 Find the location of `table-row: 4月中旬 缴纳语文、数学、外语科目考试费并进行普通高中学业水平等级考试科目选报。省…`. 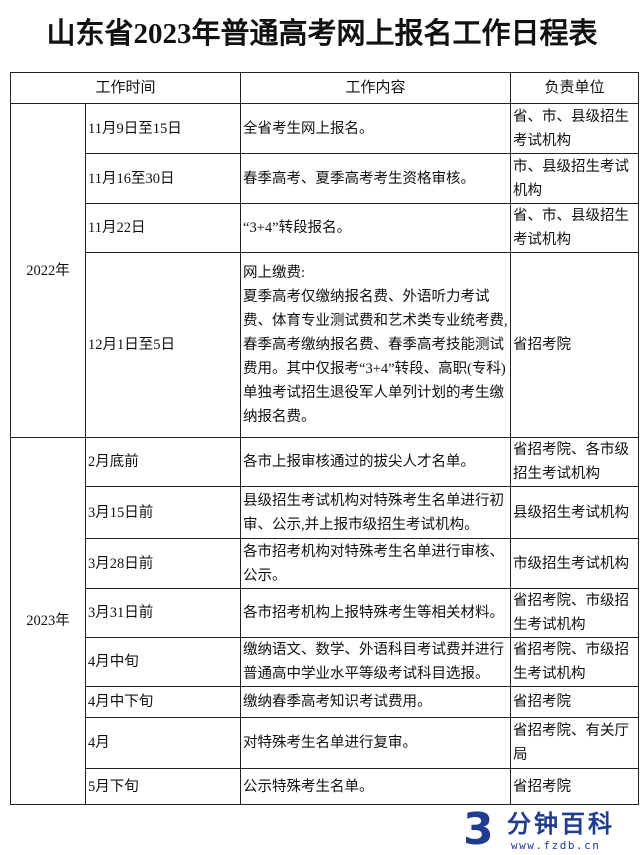

table-row: 4月中旬 缴纳语文、数学、外语科目考试费并进行普通高中学业水平等级考试科目选报。省… is located at coordinates (325, 662).